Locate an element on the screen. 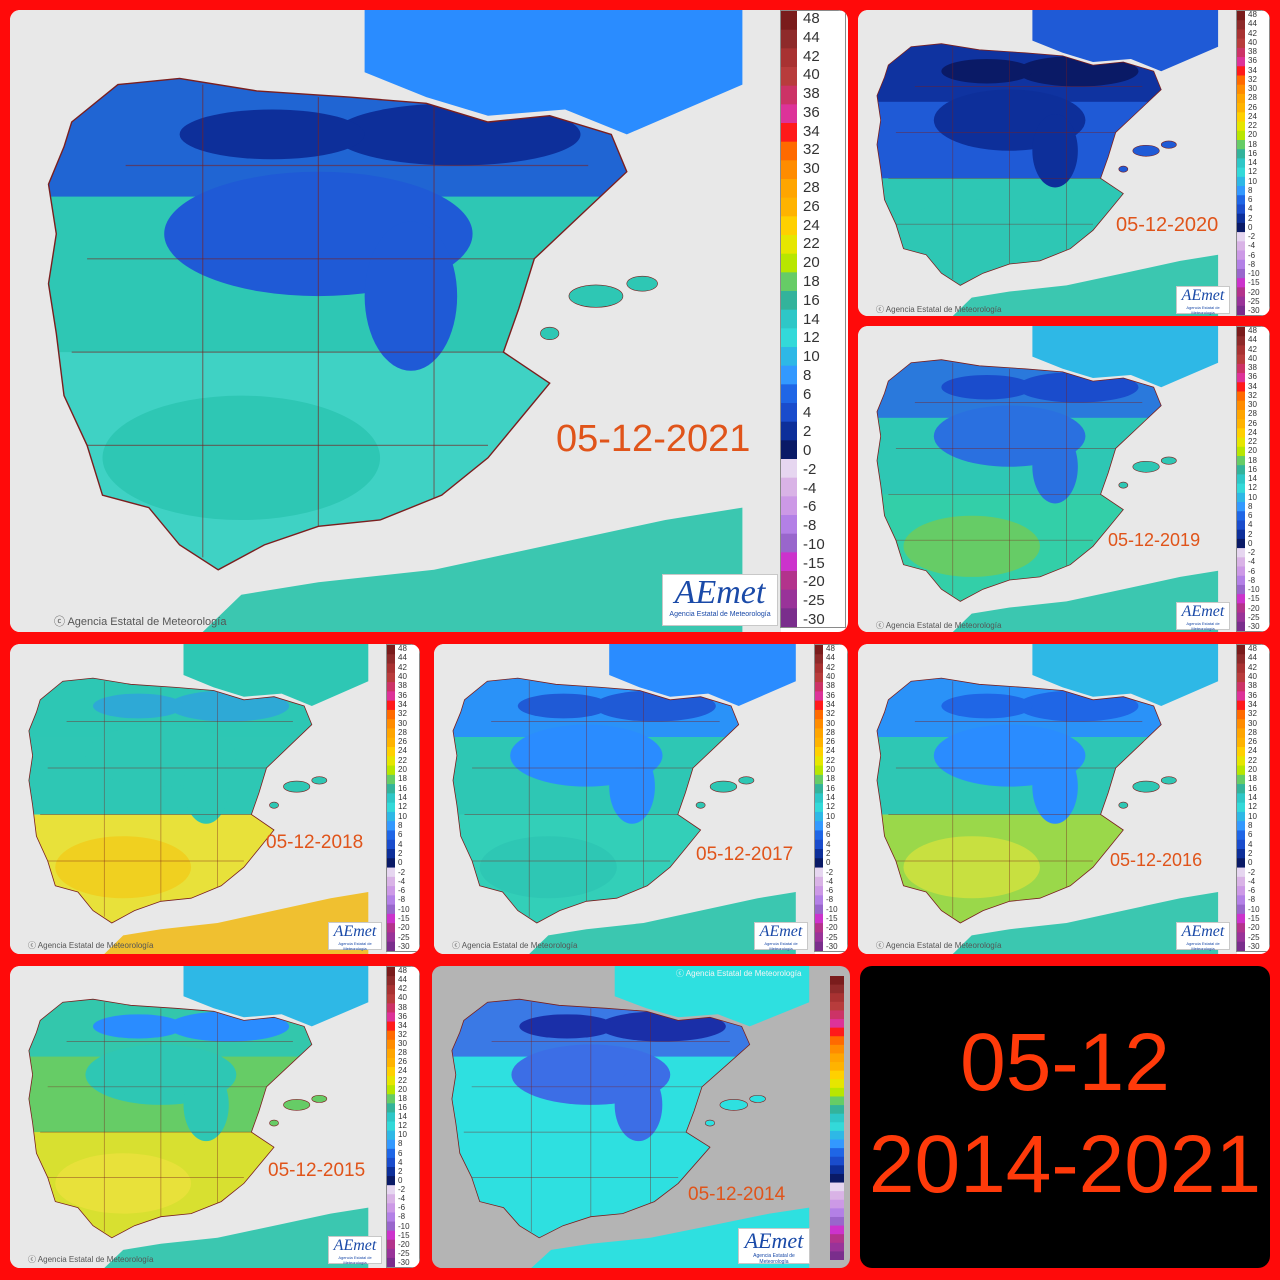 Image resolution: width=1280 pixels, height=1280 pixels. scale-label: -8 is located at coordinates (1252, 580).